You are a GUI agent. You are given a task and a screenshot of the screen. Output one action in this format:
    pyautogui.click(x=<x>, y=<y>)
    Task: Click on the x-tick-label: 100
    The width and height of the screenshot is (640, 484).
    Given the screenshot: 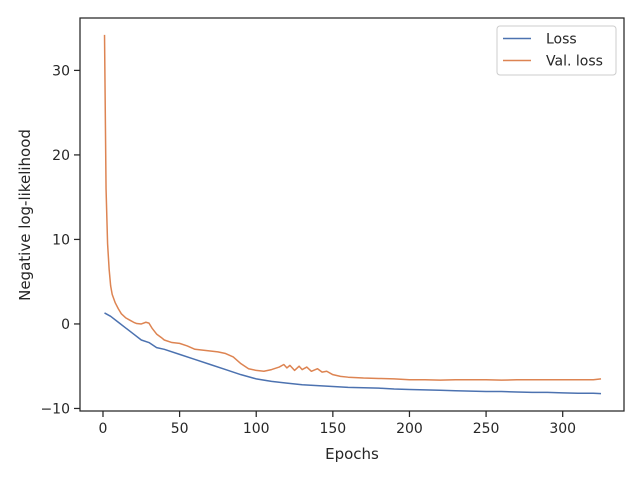 What is the action you would take?
    pyautogui.click(x=256, y=429)
    